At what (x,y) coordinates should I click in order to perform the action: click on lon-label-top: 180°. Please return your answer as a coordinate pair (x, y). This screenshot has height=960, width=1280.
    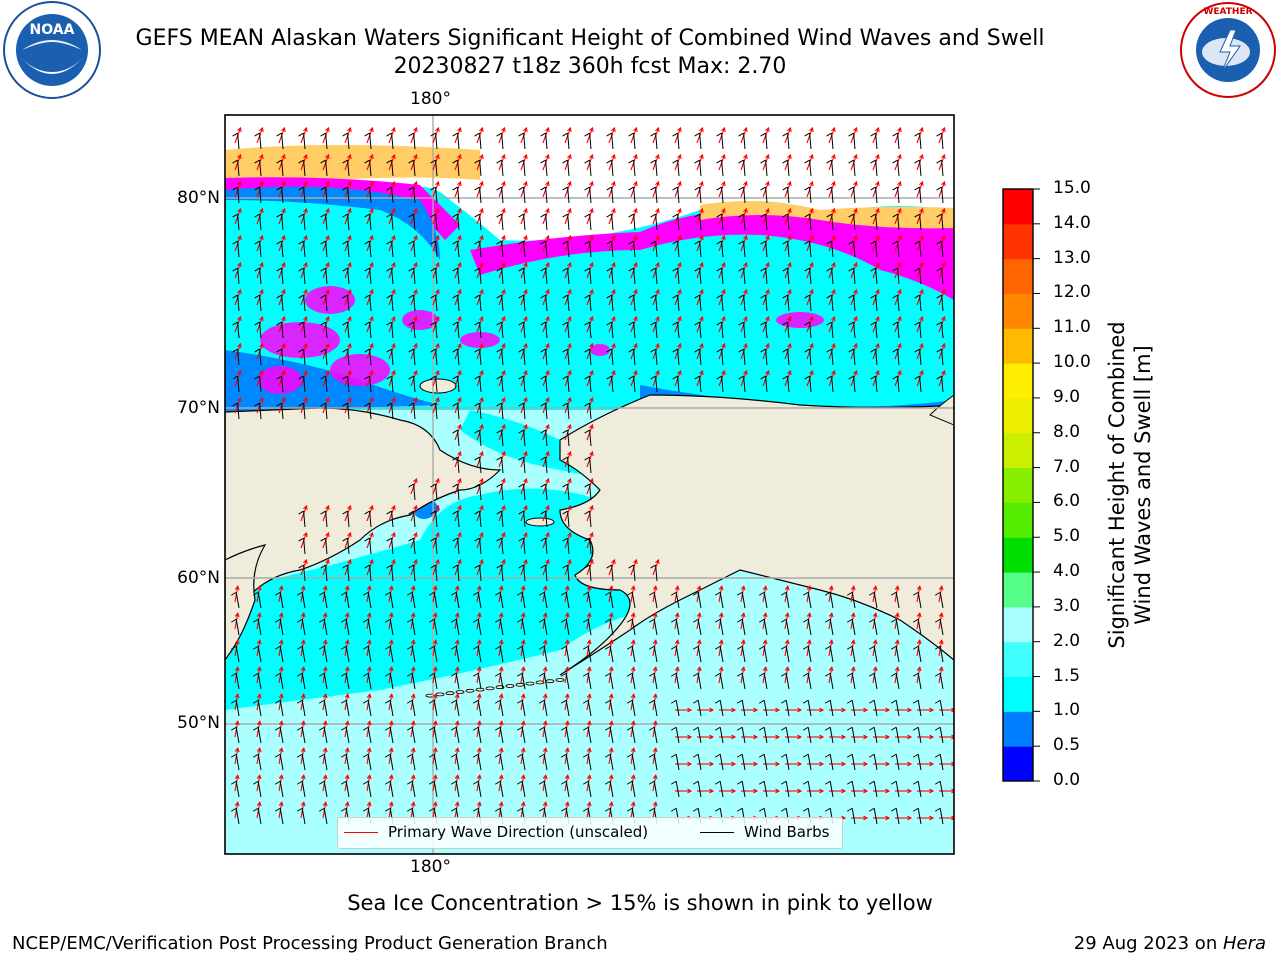
    Looking at the image, I should click on (430, 99).